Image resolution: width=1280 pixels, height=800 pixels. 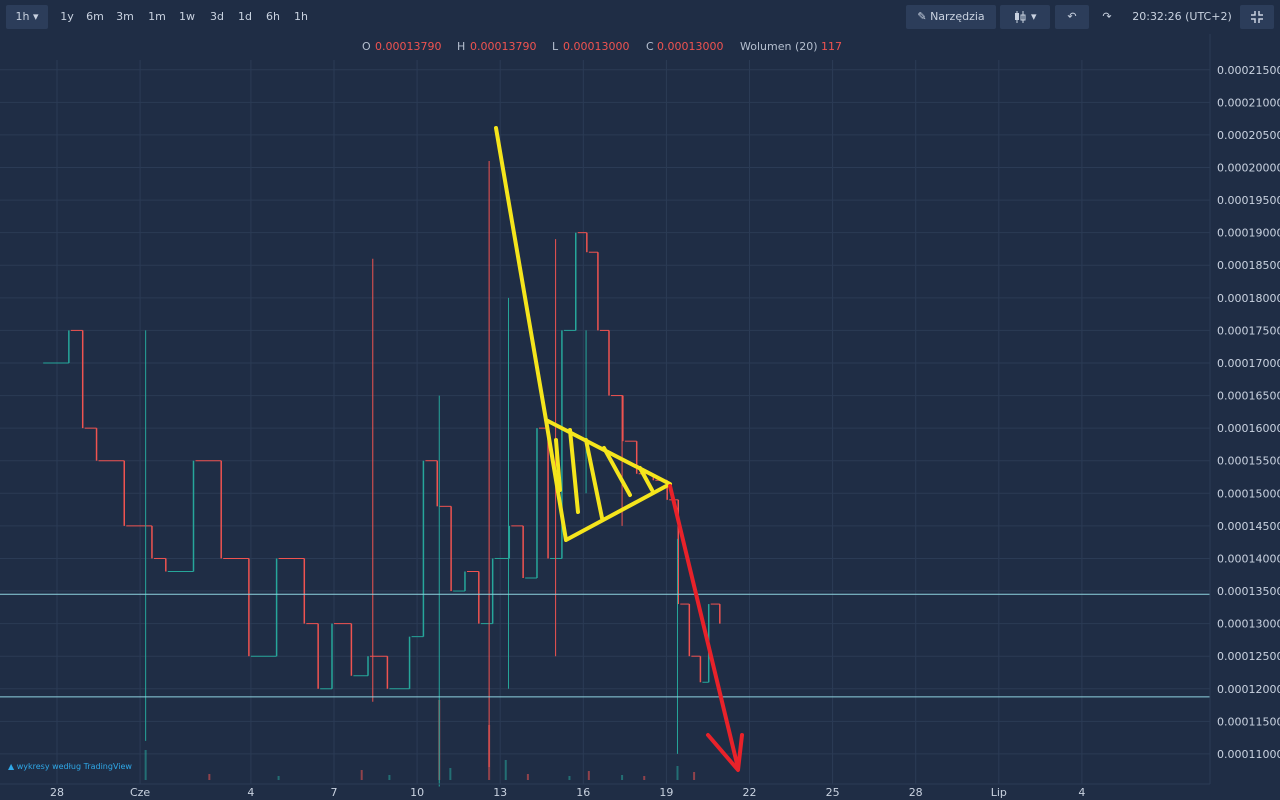 I want to click on price-tick-label: 0.00015000, so click(x=1248, y=493).